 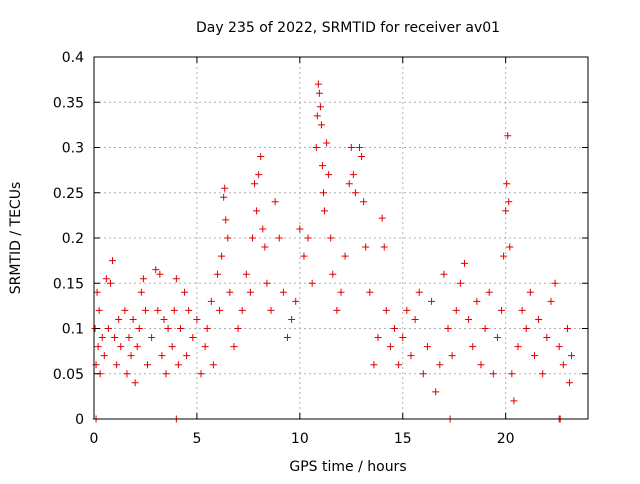 What do you see at coordinates (347, 467) in the screenshot?
I see `x-axis-title: GPS time / hours` at bounding box center [347, 467].